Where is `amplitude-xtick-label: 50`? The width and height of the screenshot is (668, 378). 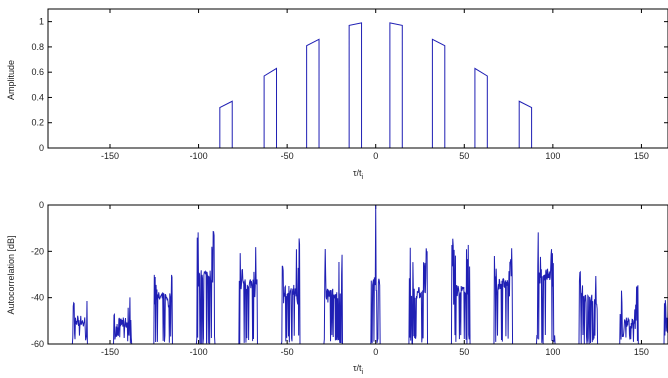
amplitude-xtick-label: 50 is located at coordinates (464, 156).